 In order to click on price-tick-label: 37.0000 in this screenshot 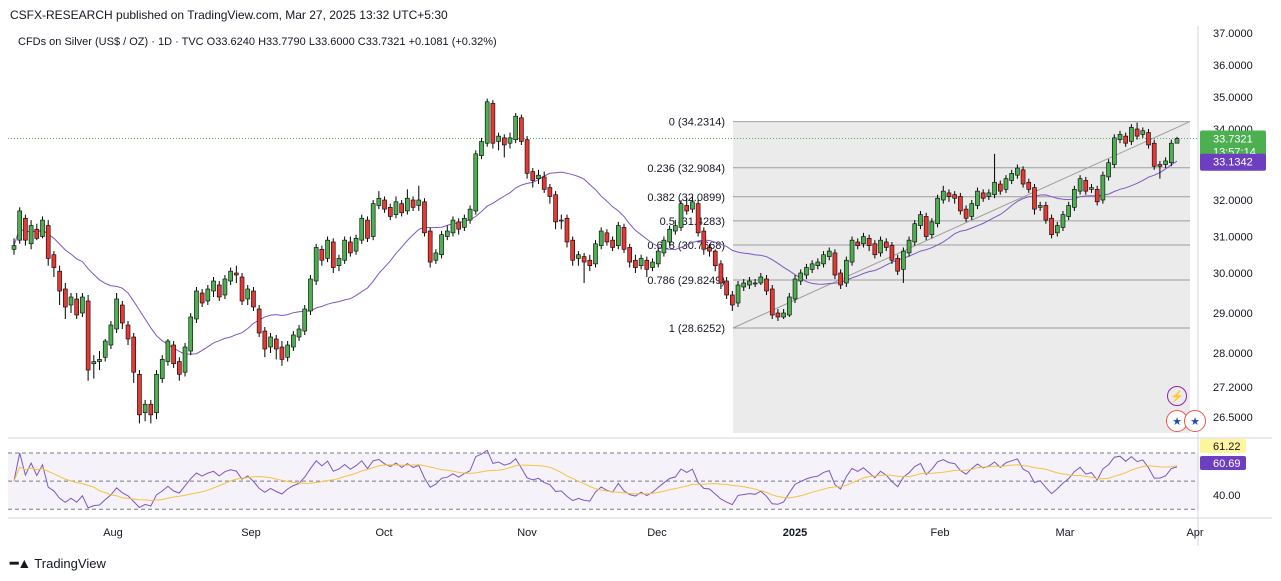, I will do `click(1233, 34)`.